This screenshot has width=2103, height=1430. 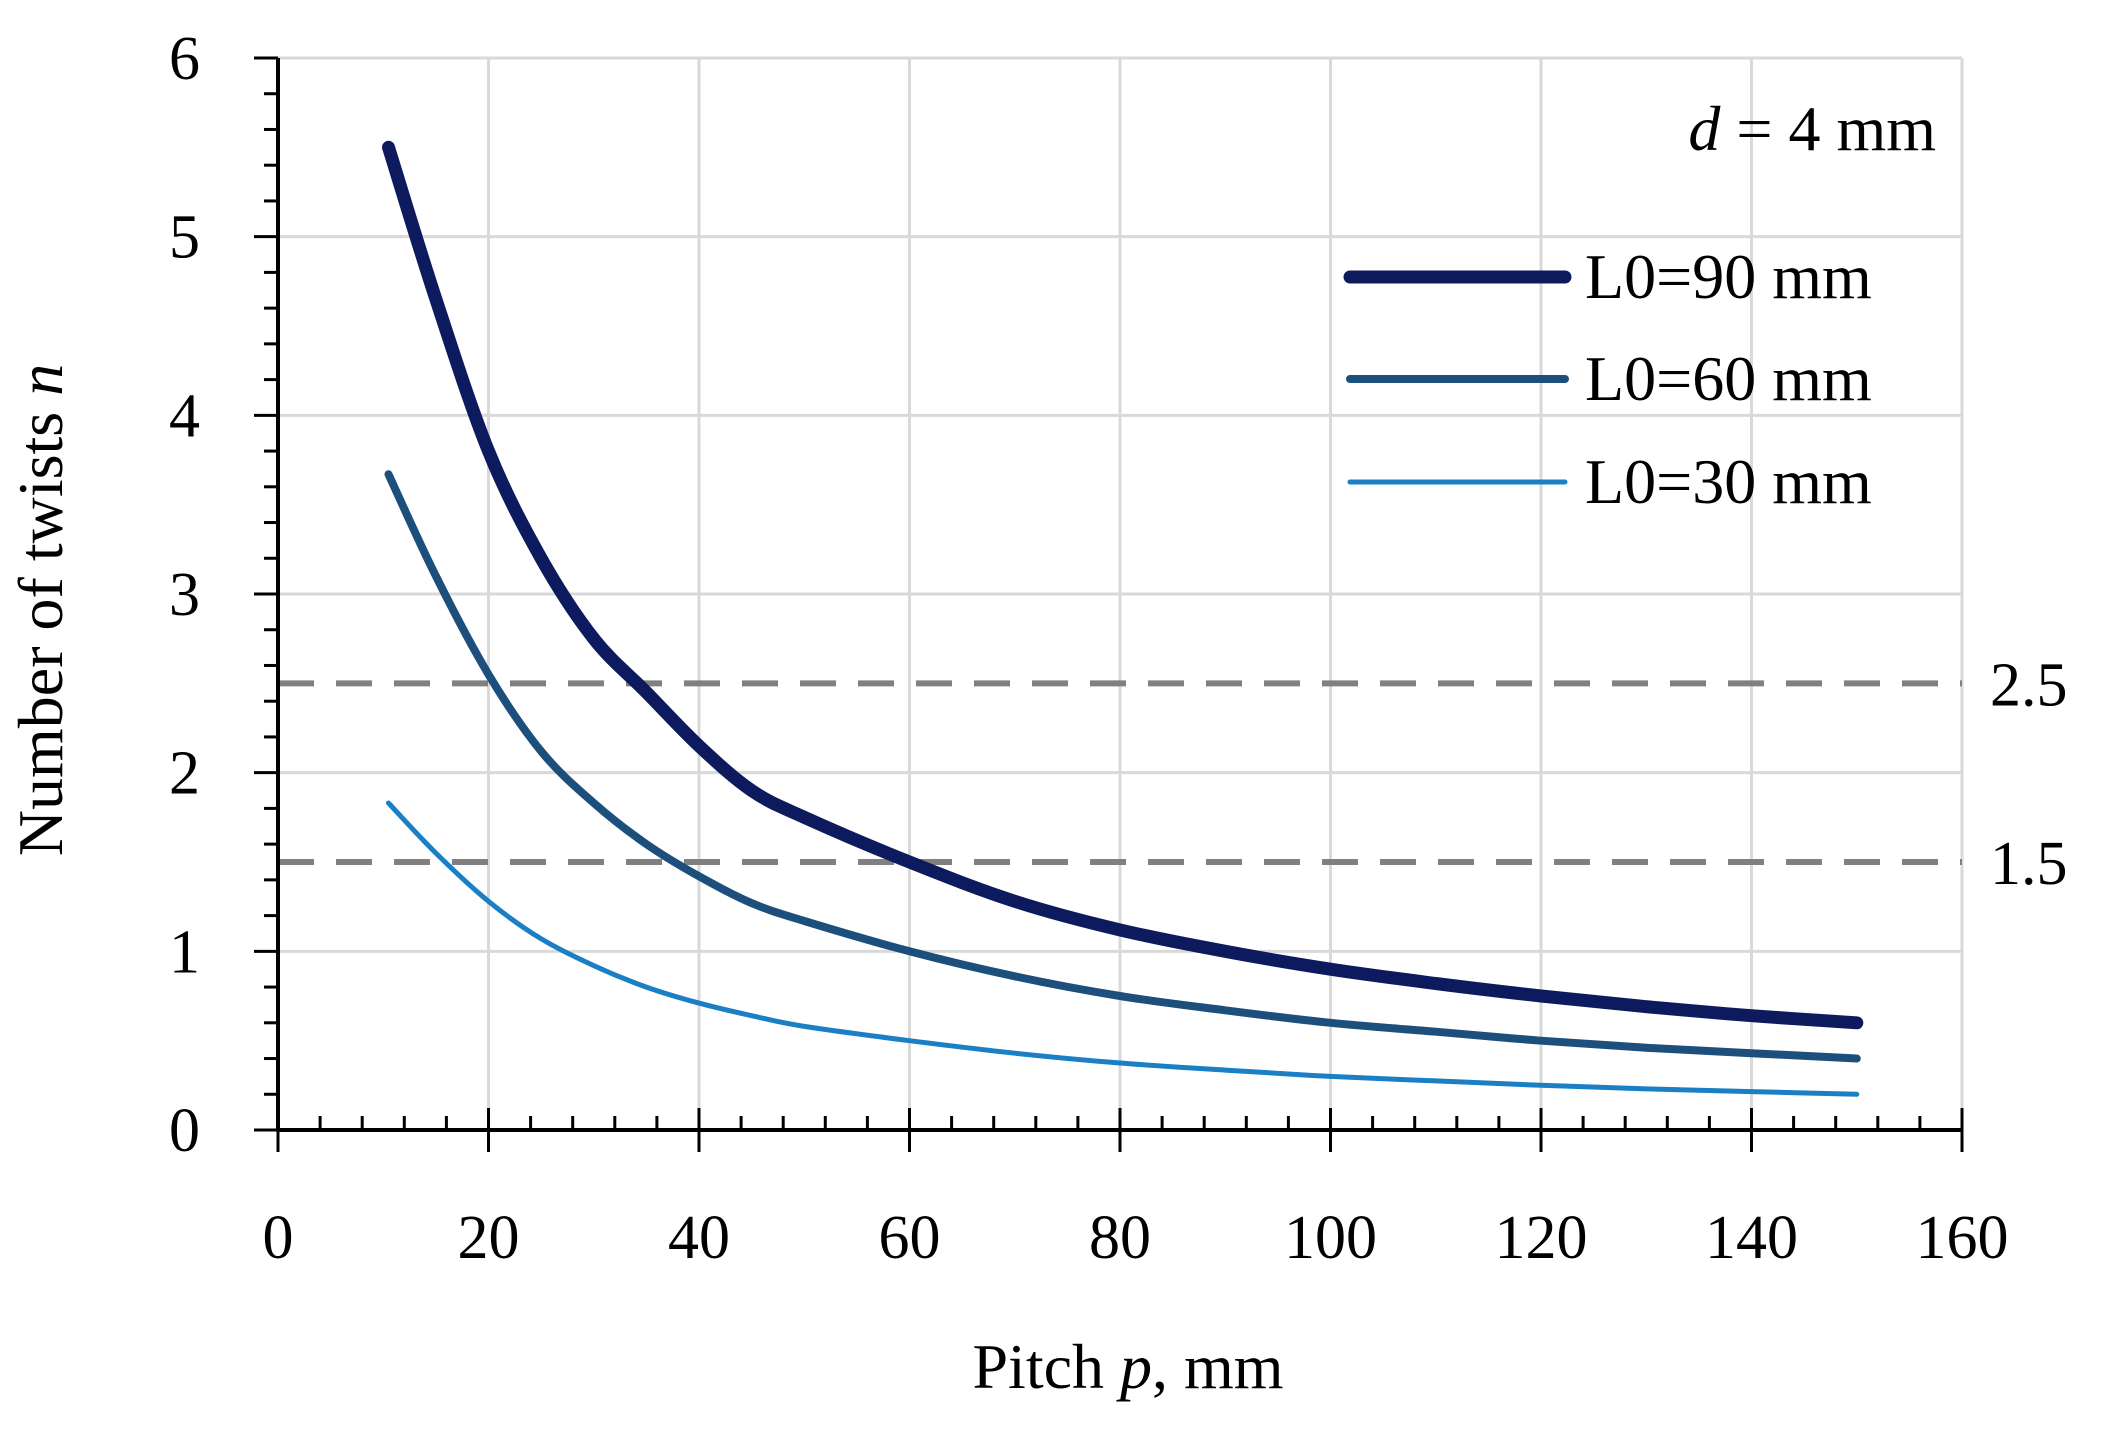 I want to click on y-tick-label-3: 3, so click(x=184, y=595).